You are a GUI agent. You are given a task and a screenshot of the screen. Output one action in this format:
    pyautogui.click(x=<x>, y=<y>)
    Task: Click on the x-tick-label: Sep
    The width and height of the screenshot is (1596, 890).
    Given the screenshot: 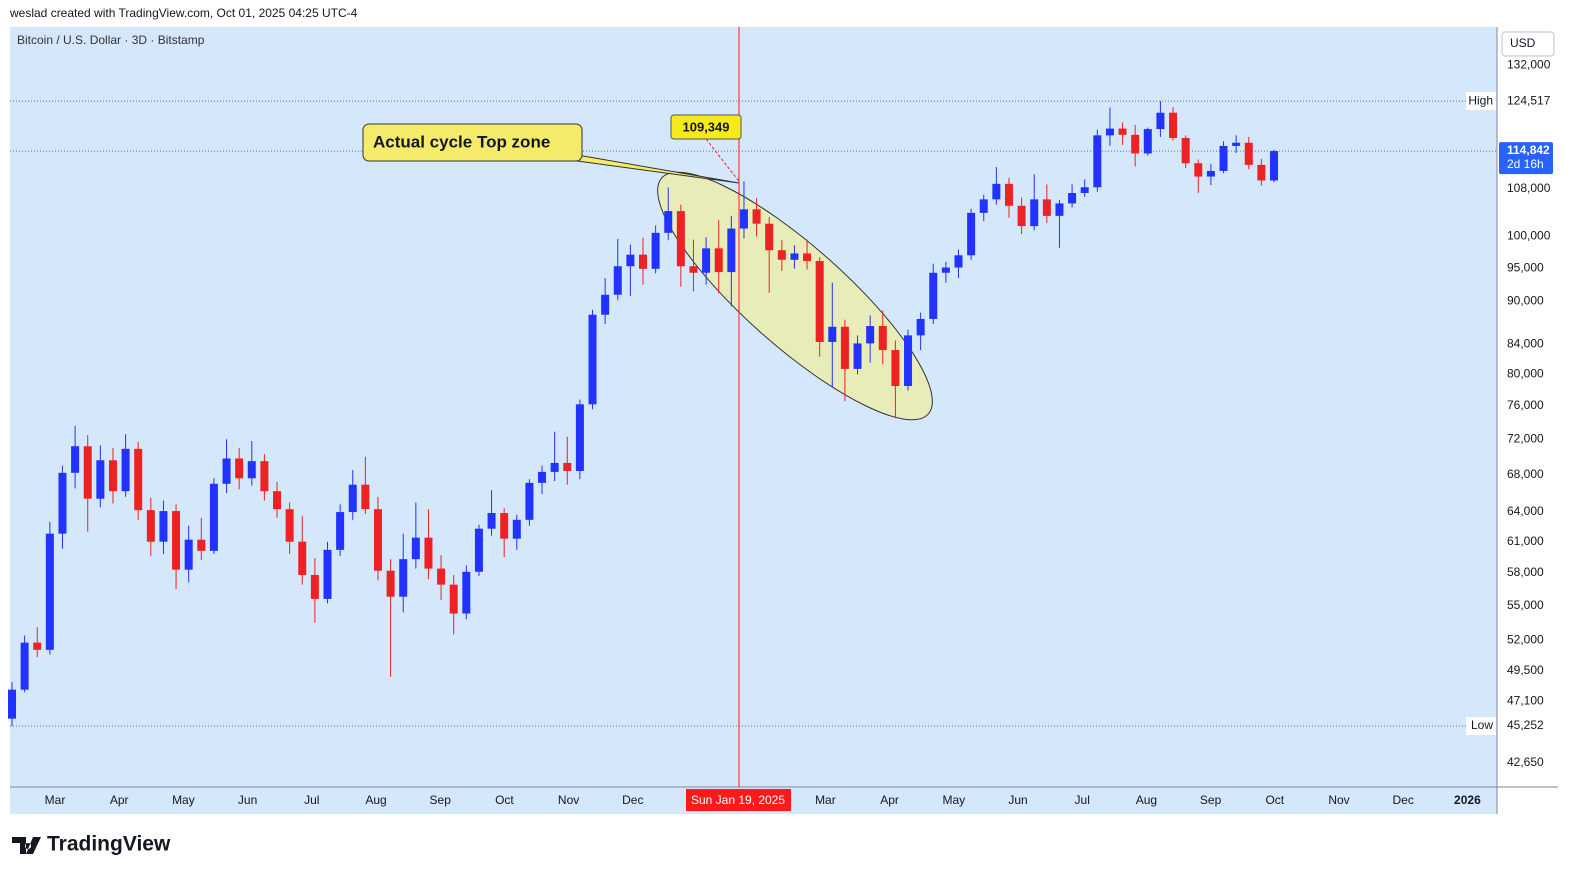 What is the action you would take?
    pyautogui.click(x=441, y=800)
    